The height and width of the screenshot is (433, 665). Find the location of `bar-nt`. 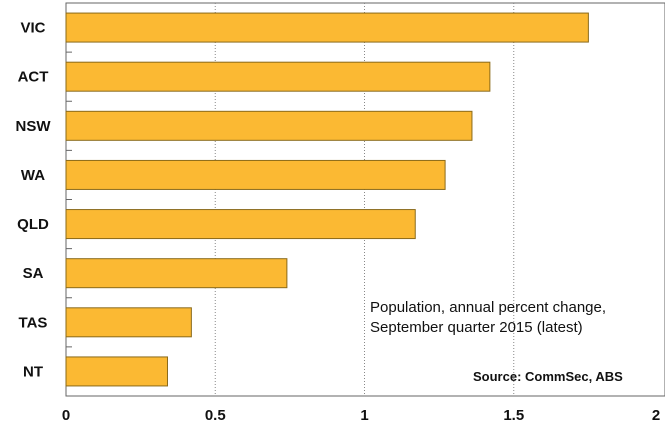

bar-nt is located at coordinates (116, 371).